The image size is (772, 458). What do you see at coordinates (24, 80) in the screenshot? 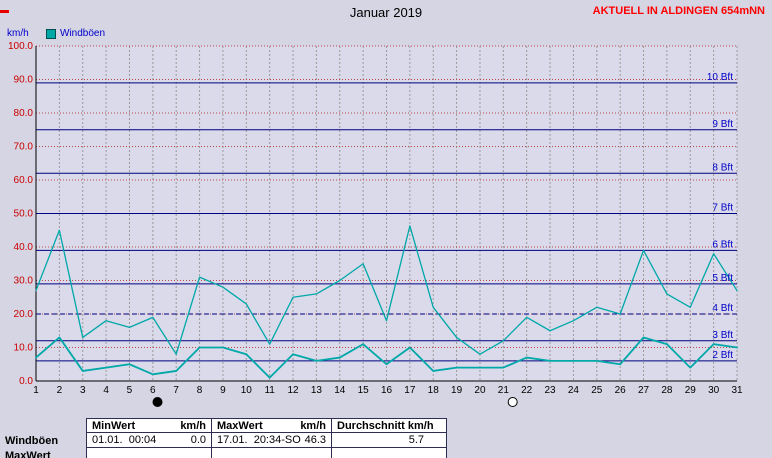
I see `y-tick-label: 90.0` at bounding box center [24, 80].